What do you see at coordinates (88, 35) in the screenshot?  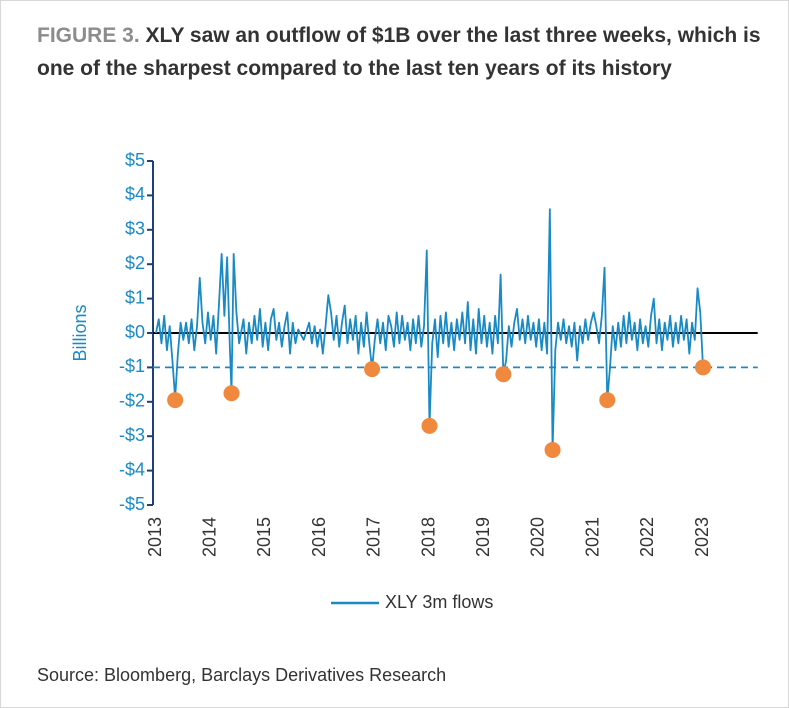 I see `figure-label: FIGURE 3.` at bounding box center [88, 35].